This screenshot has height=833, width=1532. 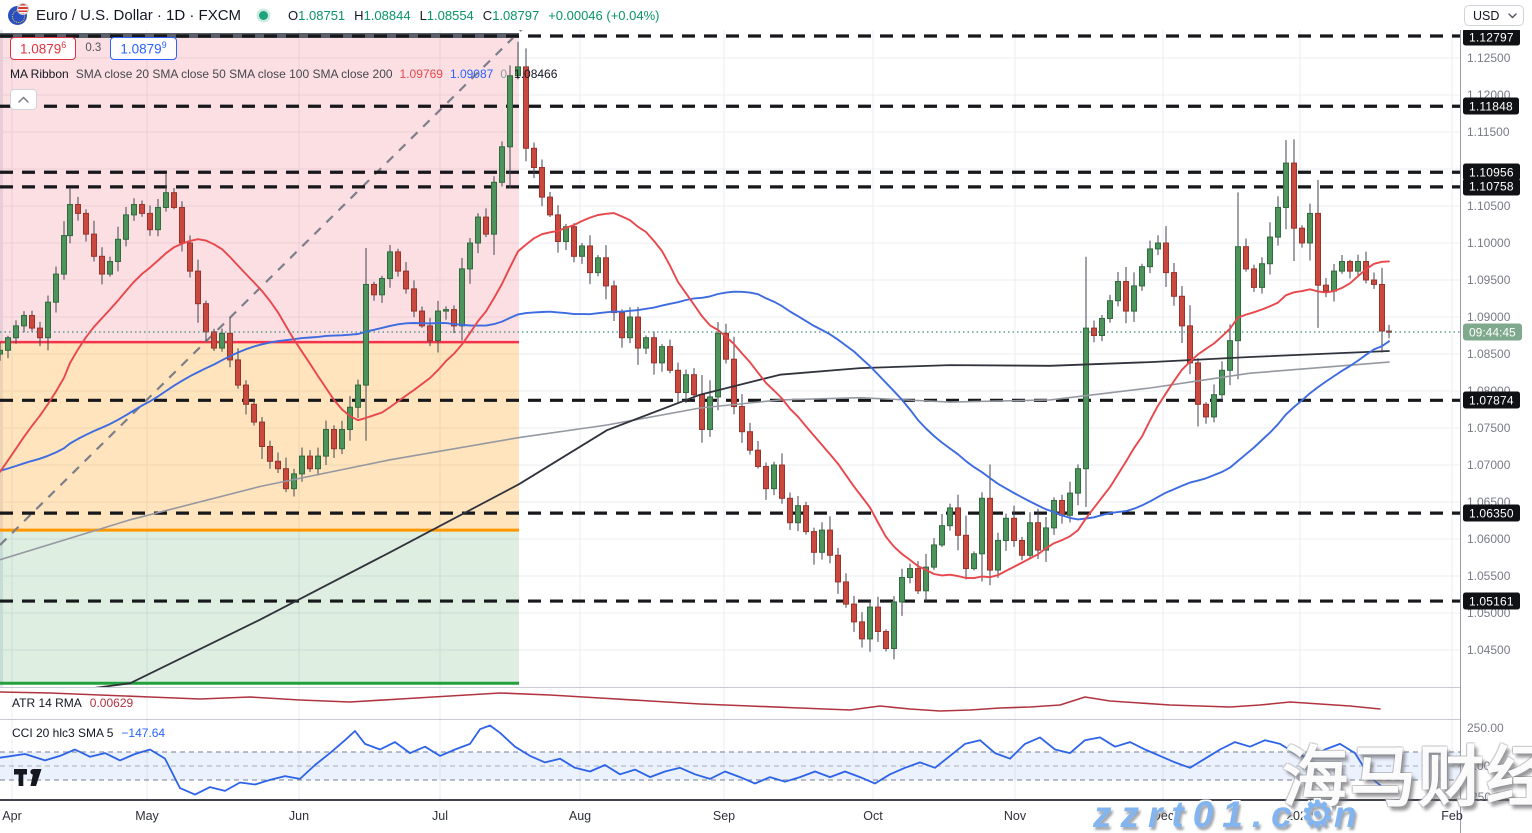 I want to click on collapse-legend-button, so click(x=23, y=99).